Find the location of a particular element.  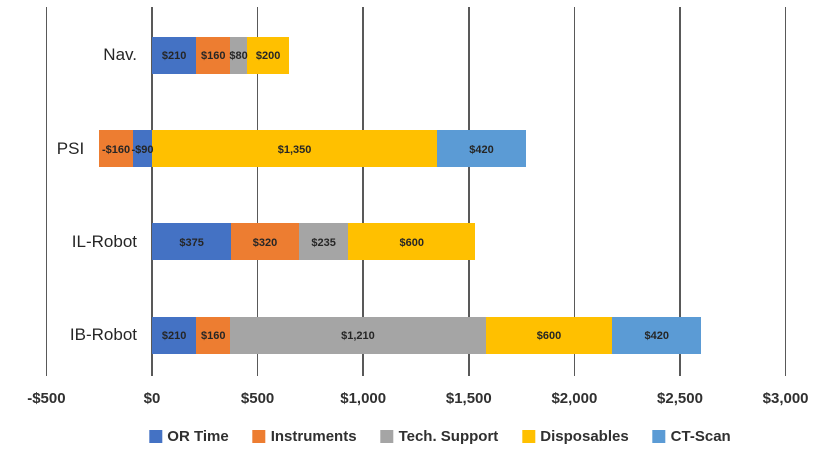

axis-tick-label--500: -$500 is located at coordinates (46, 398).